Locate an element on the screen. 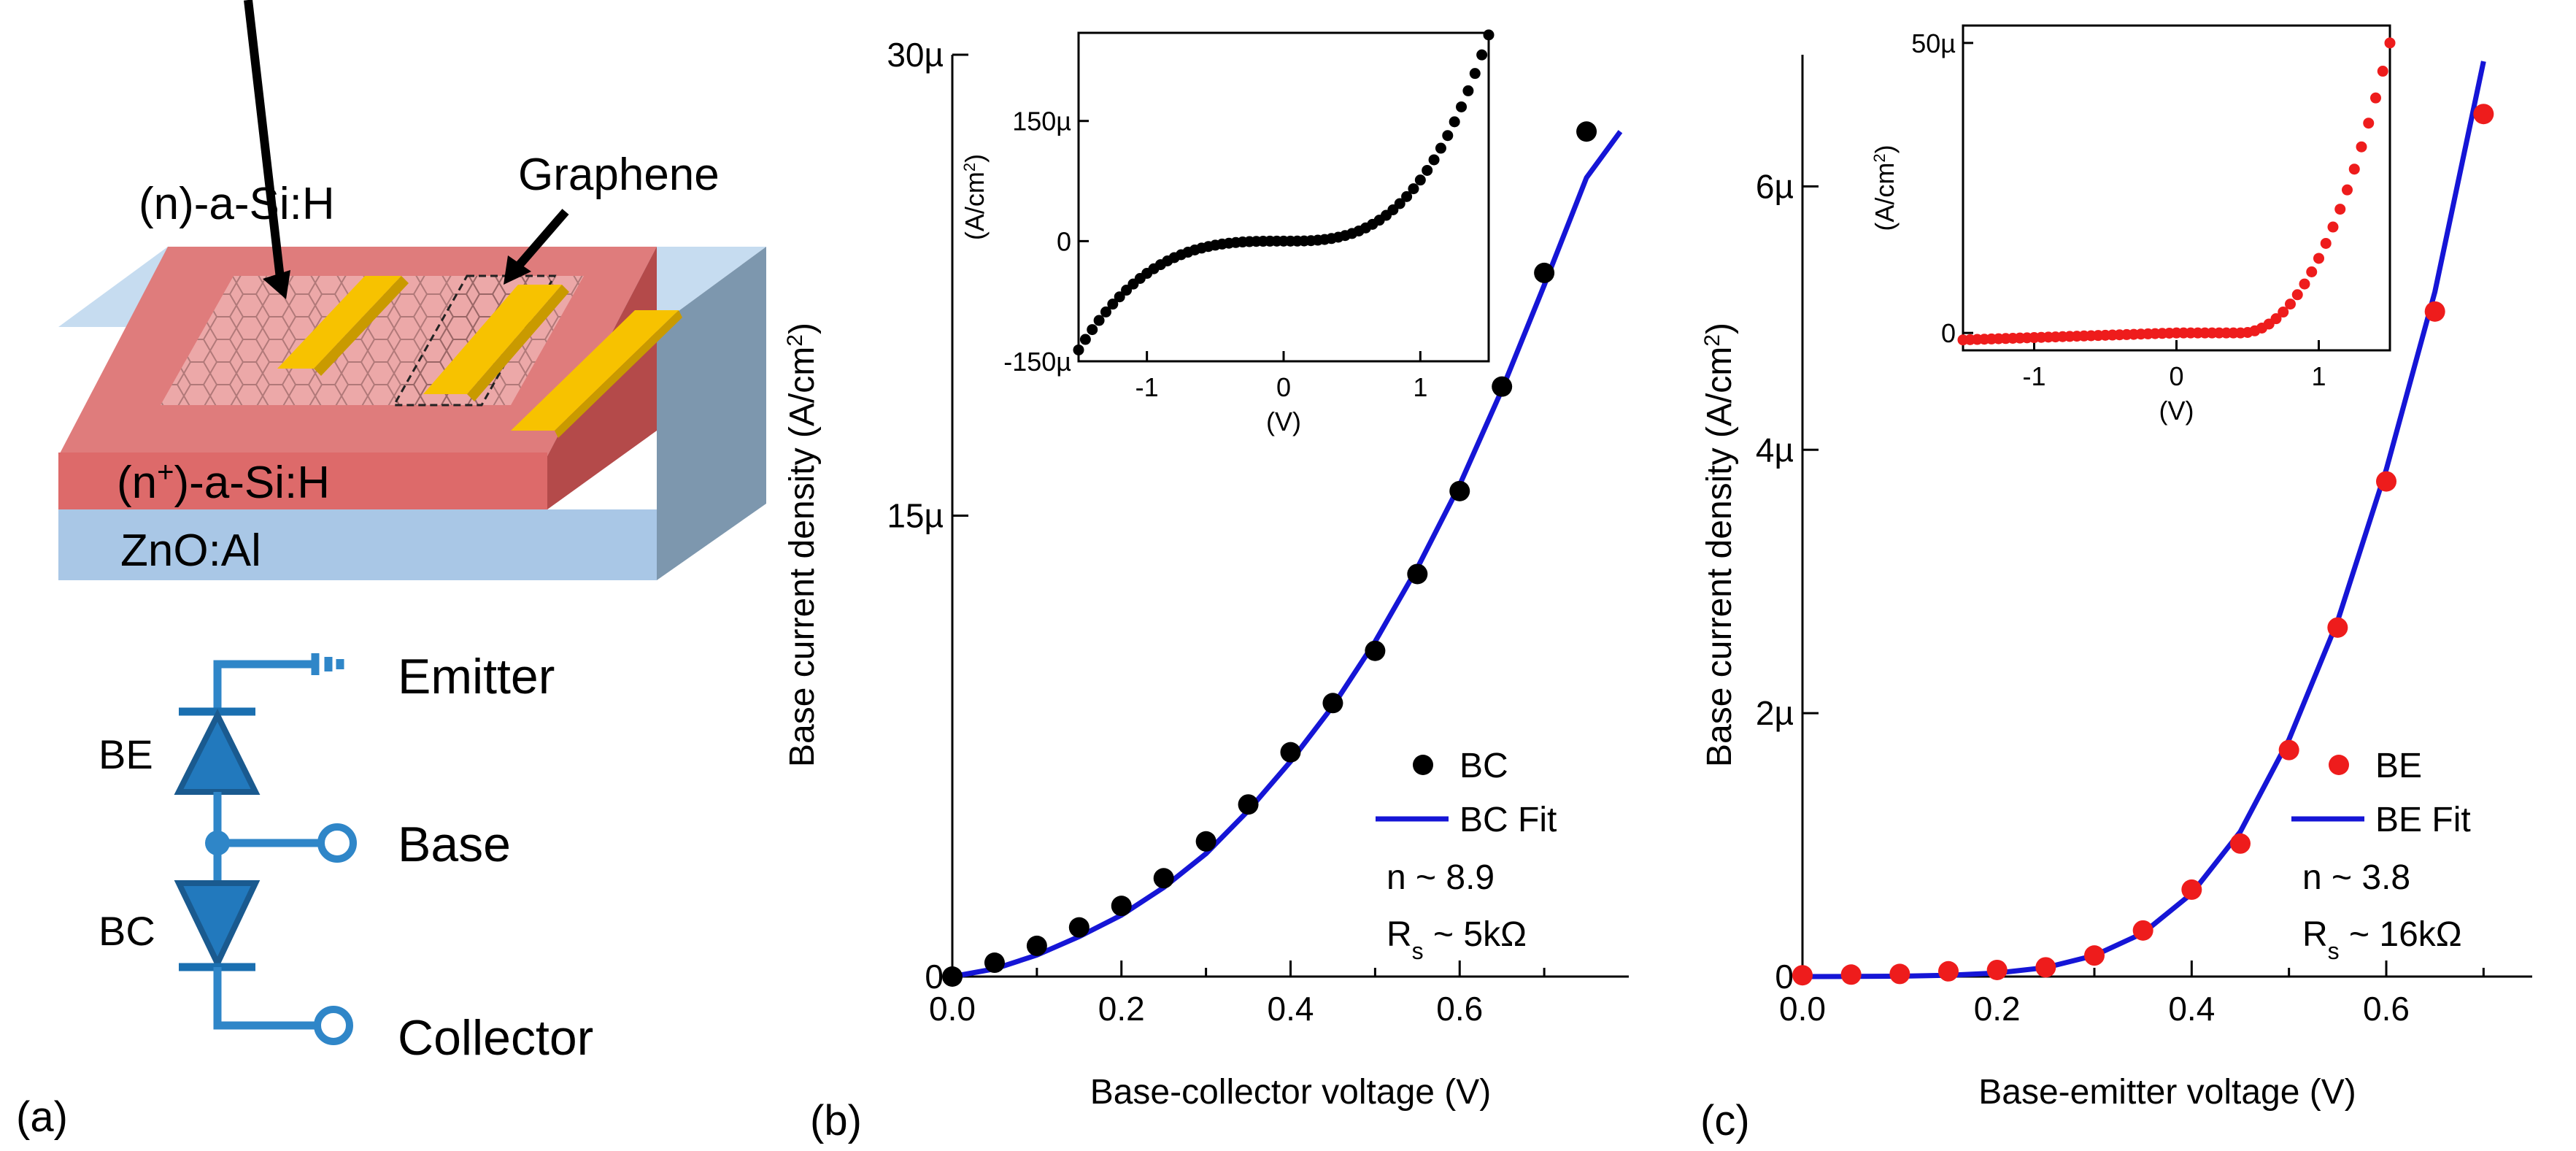  inset-y-tick-label: -150µ is located at coordinates (1037, 362).